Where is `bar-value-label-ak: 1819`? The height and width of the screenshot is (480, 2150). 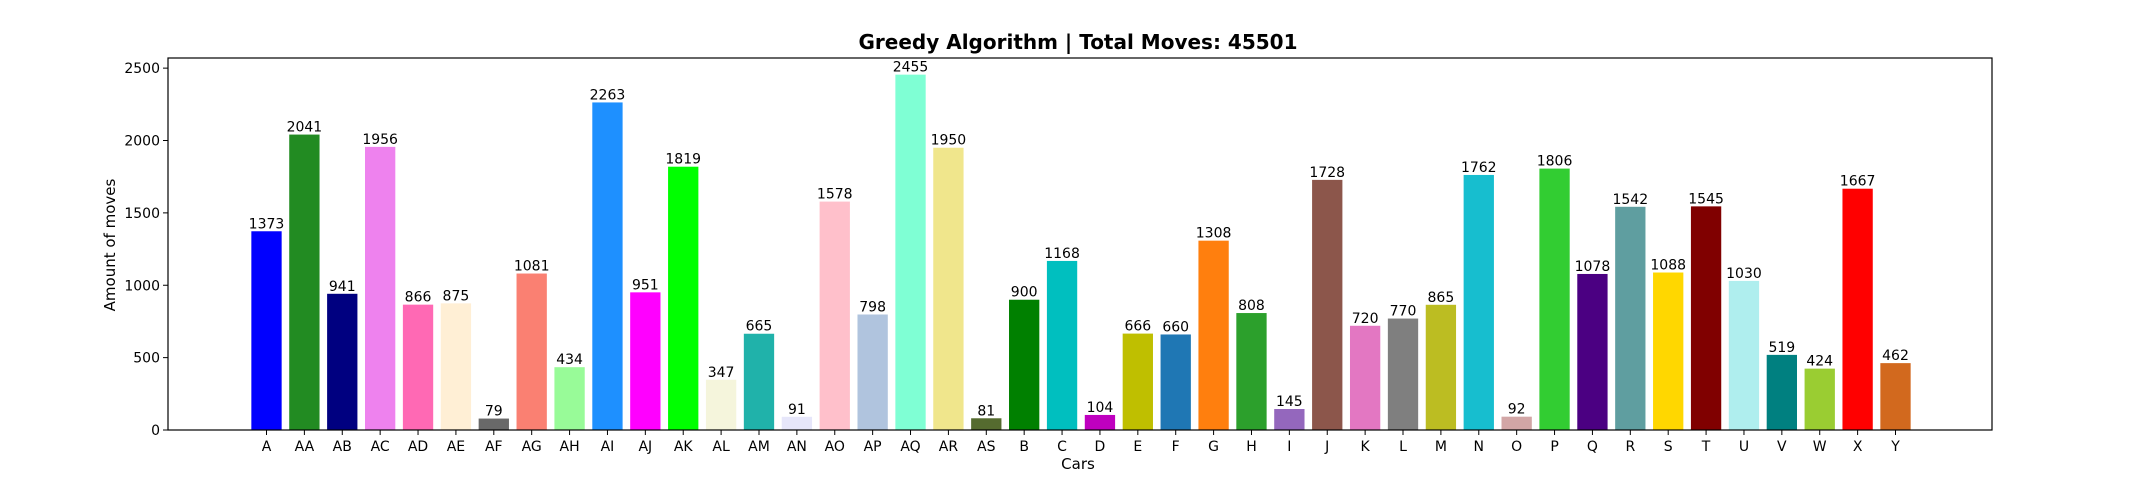 bar-value-label-ak: 1819 is located at coordinates (683, 160).